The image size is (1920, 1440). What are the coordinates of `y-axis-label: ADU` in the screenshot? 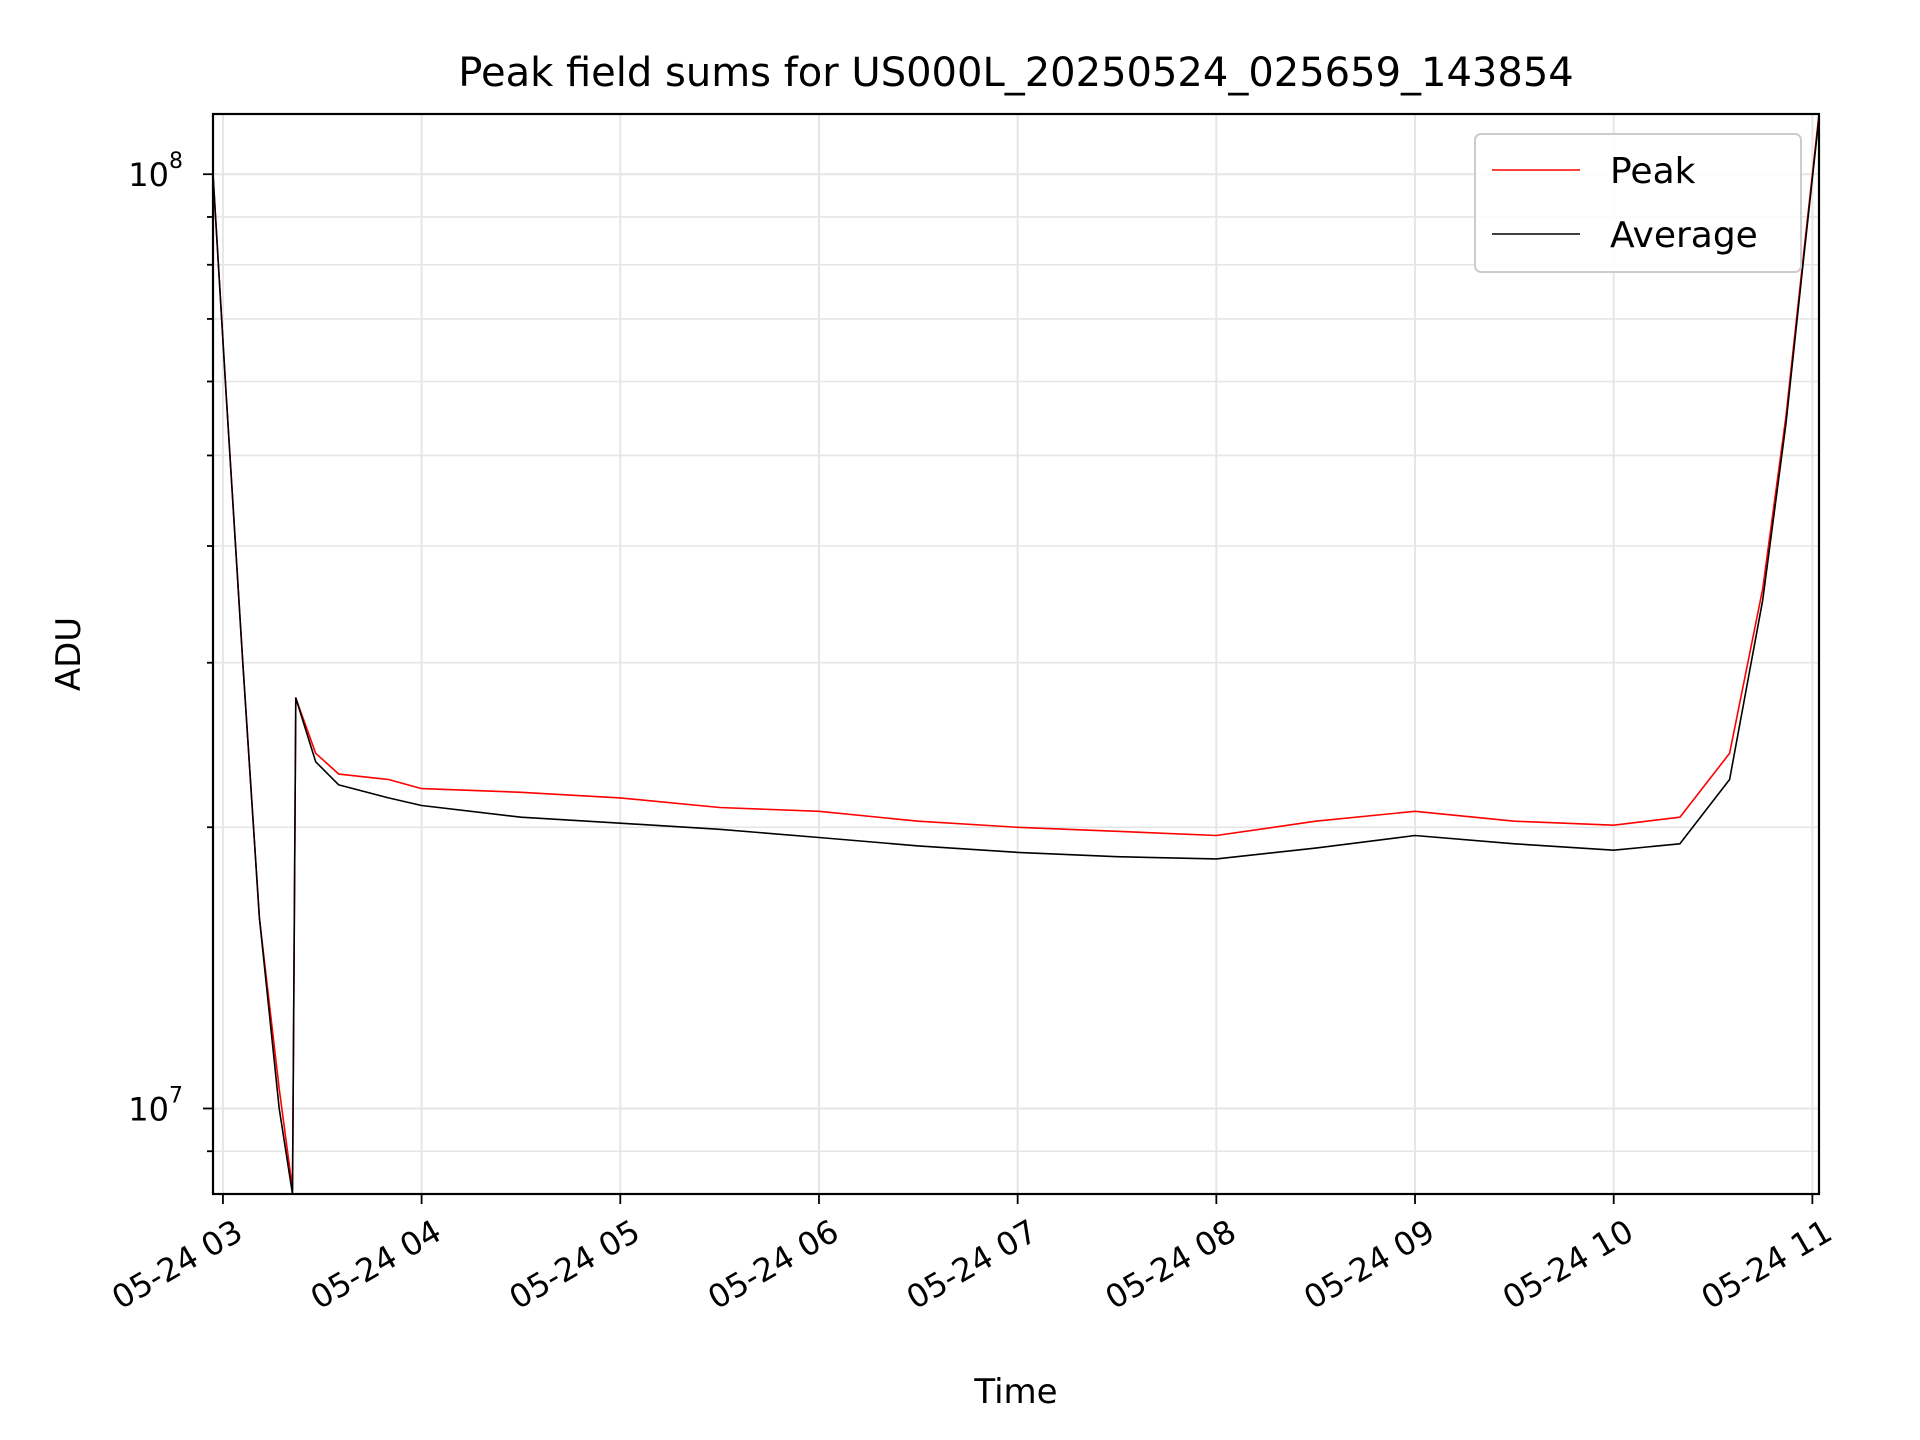 It's located at (69, 654).